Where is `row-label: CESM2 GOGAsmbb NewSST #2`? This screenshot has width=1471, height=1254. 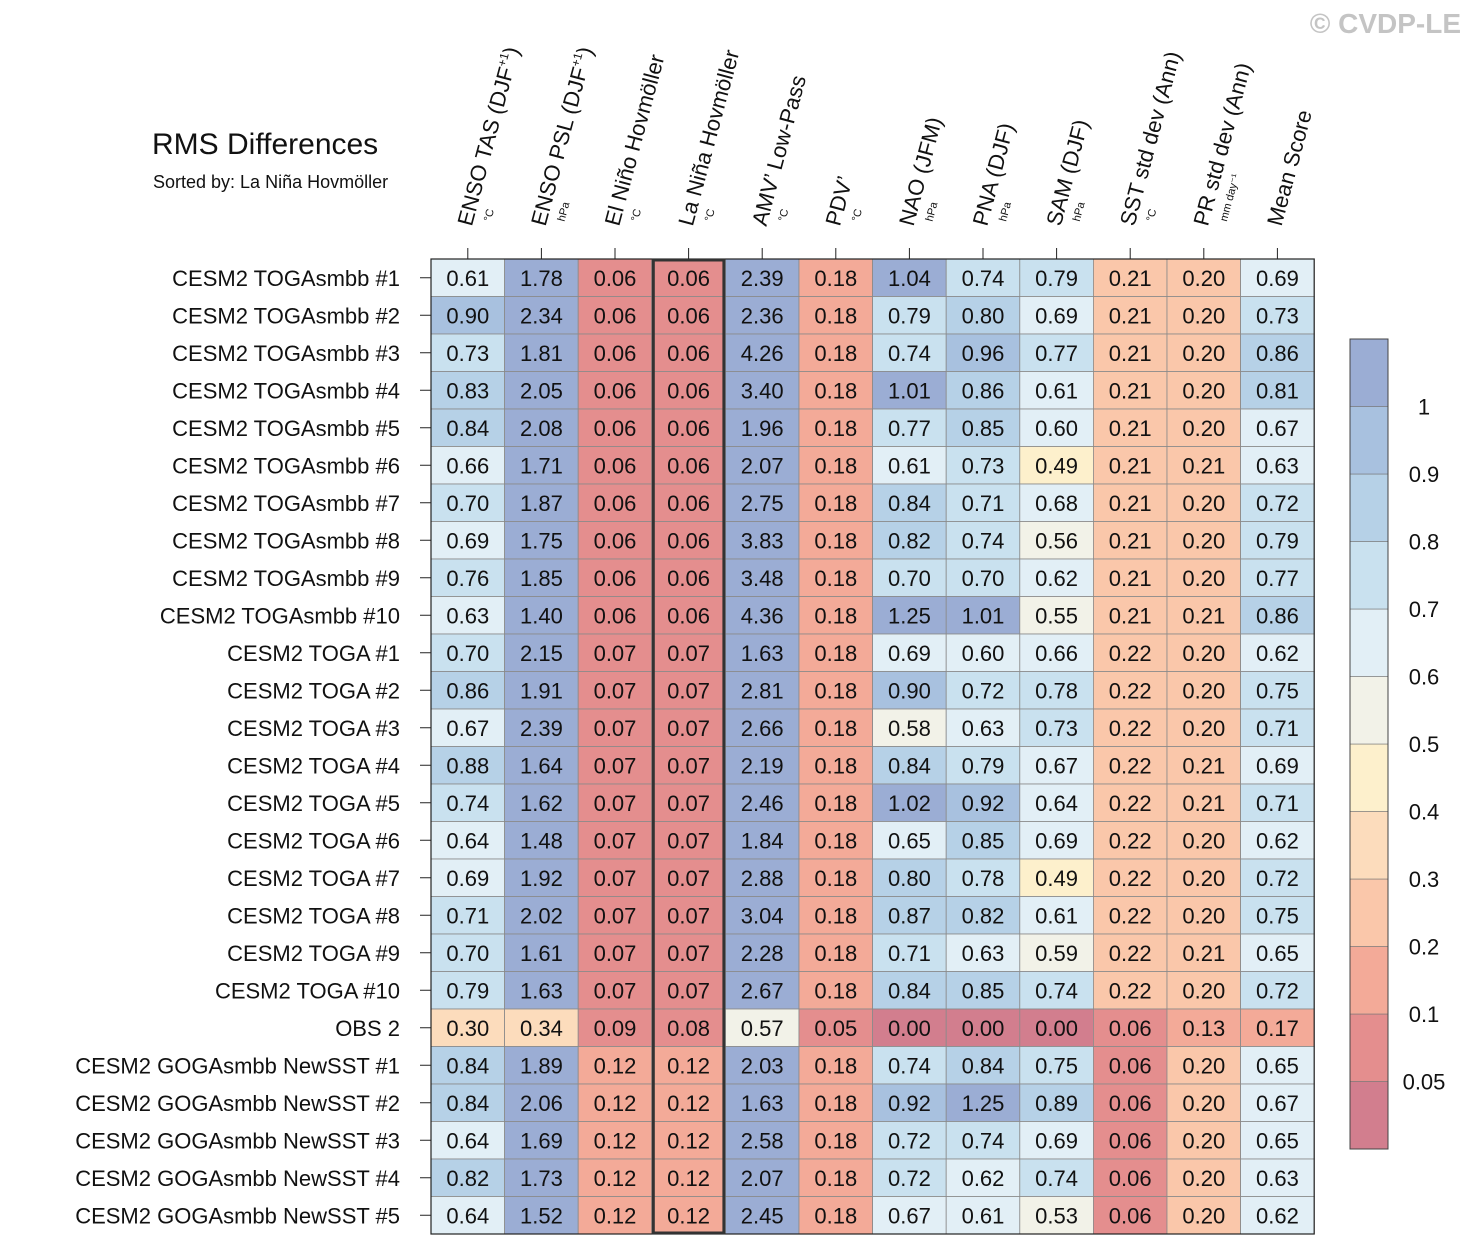 row-label: CESM2 GOGAsmbb NewSST #2 is located at coordinates (237, 1103).